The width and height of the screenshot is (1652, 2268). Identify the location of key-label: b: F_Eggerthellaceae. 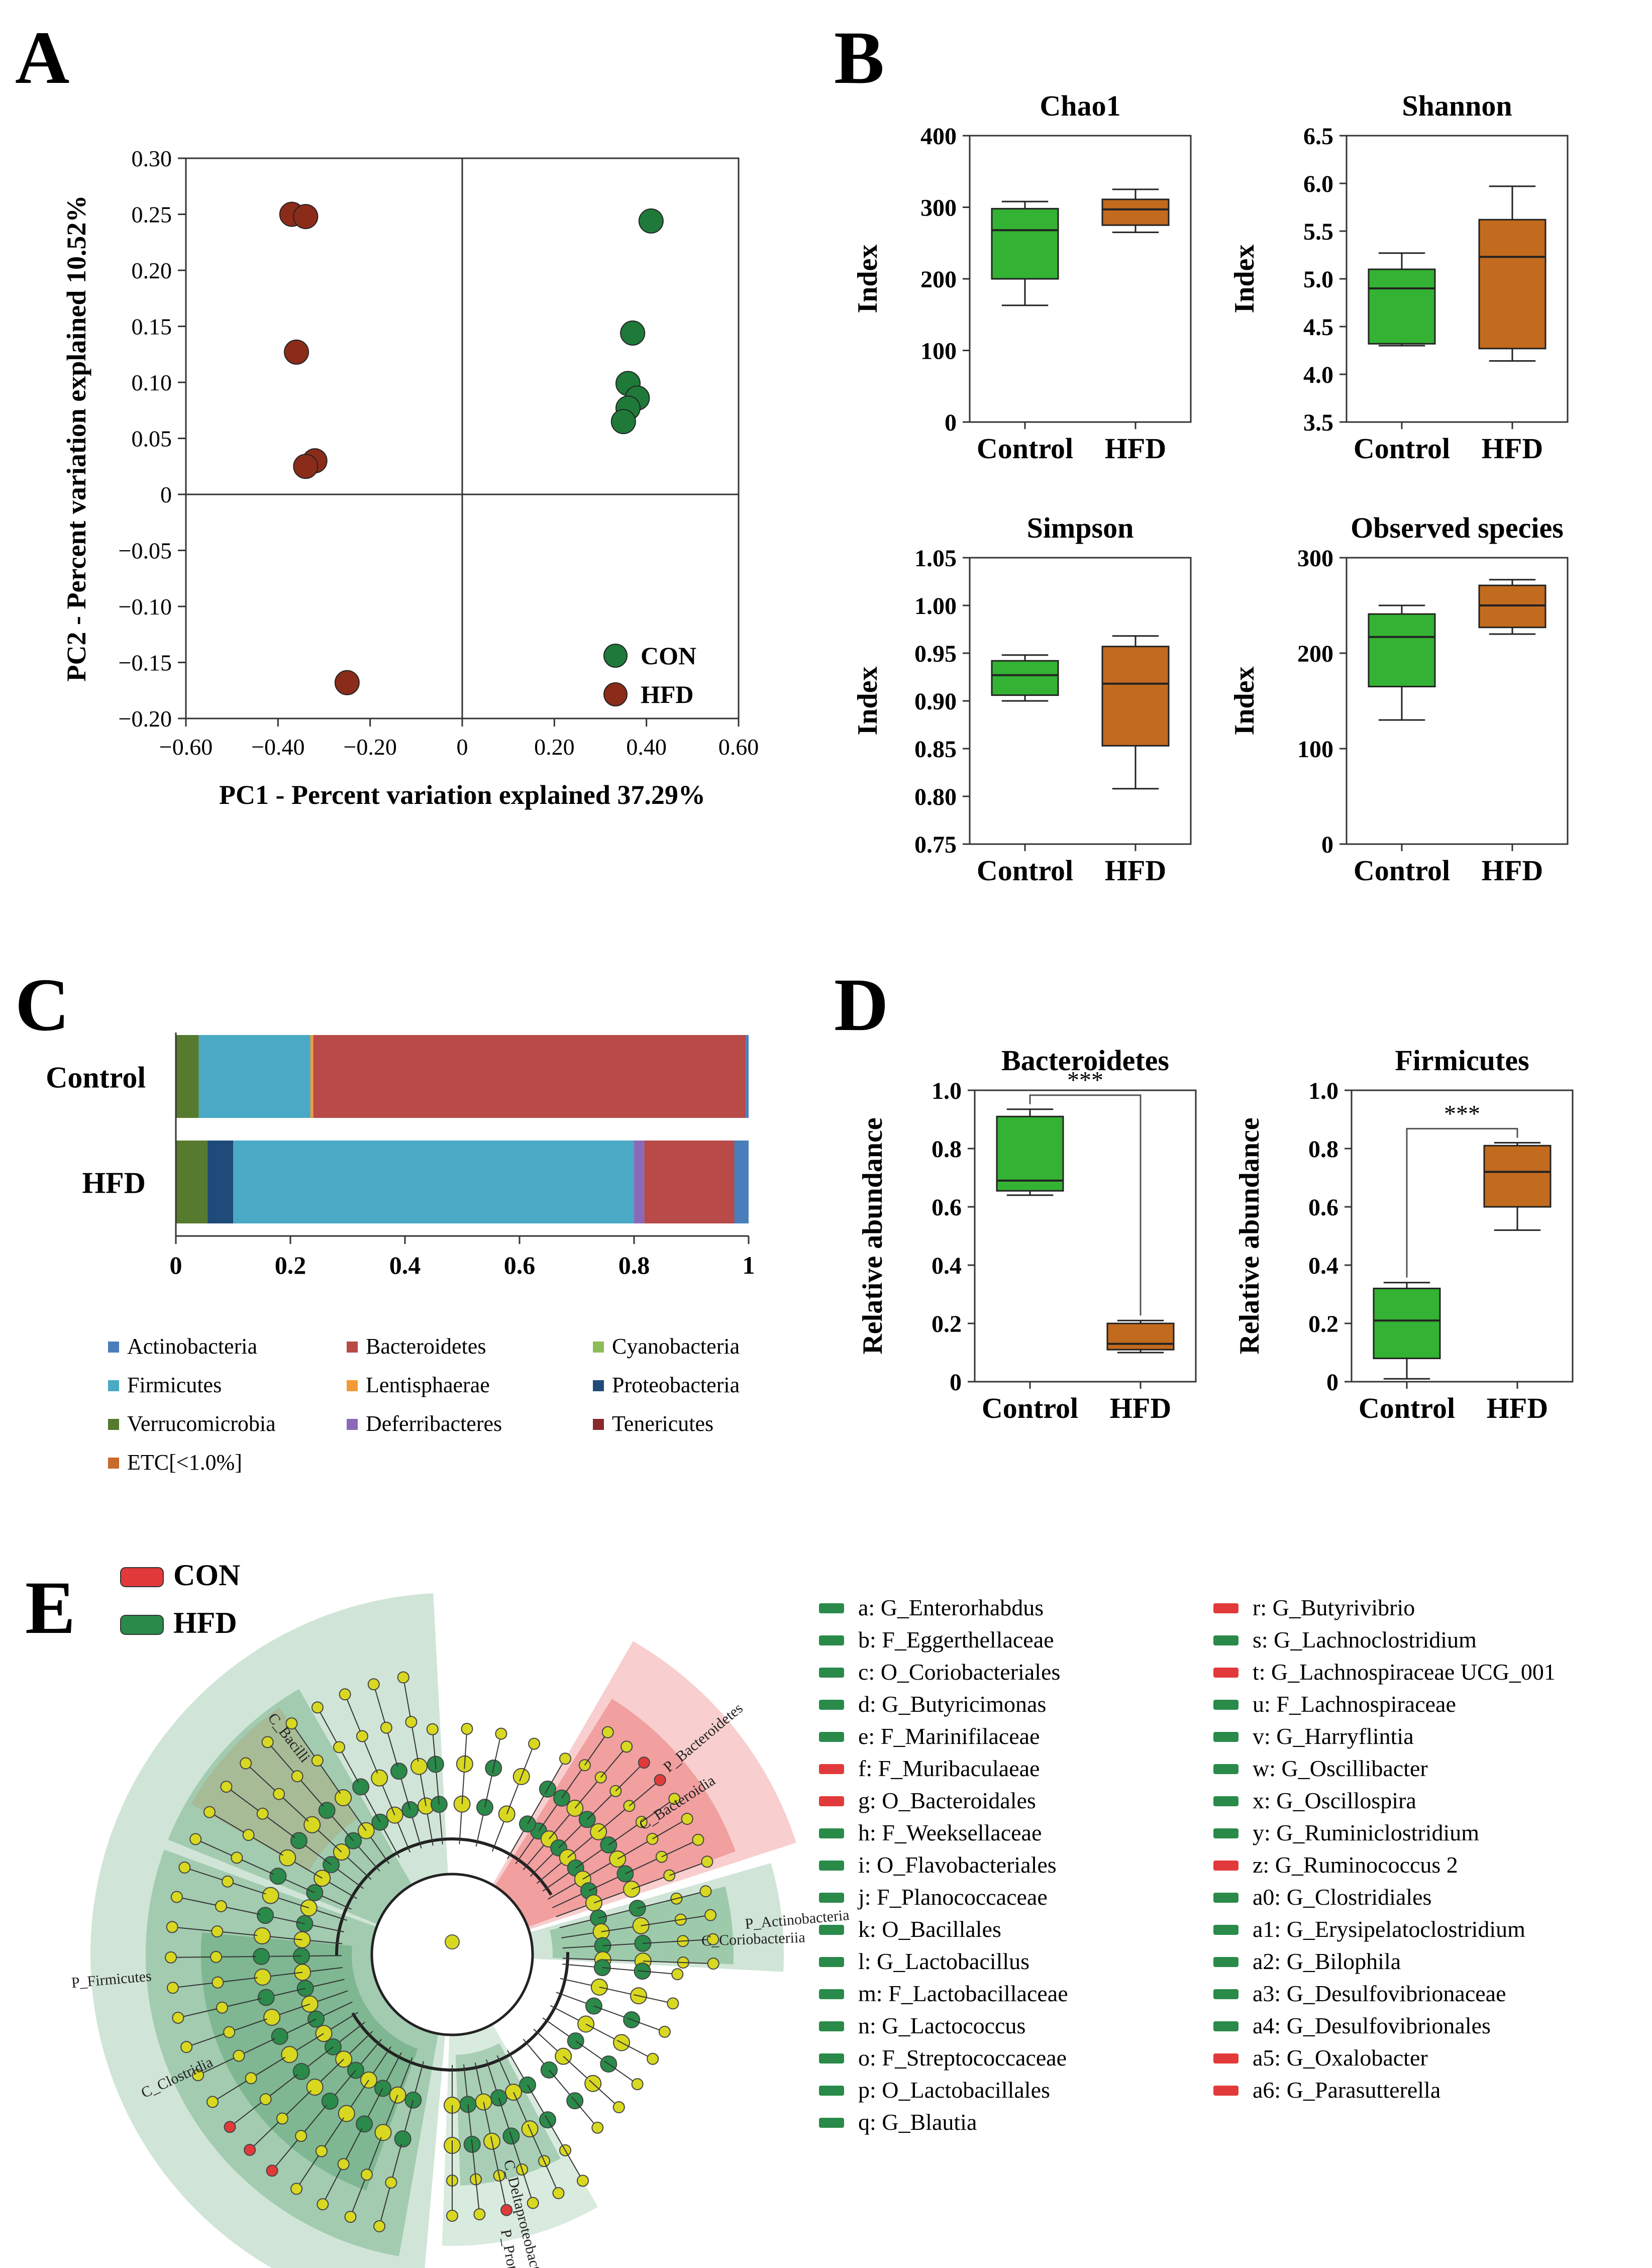
(956, 1640).